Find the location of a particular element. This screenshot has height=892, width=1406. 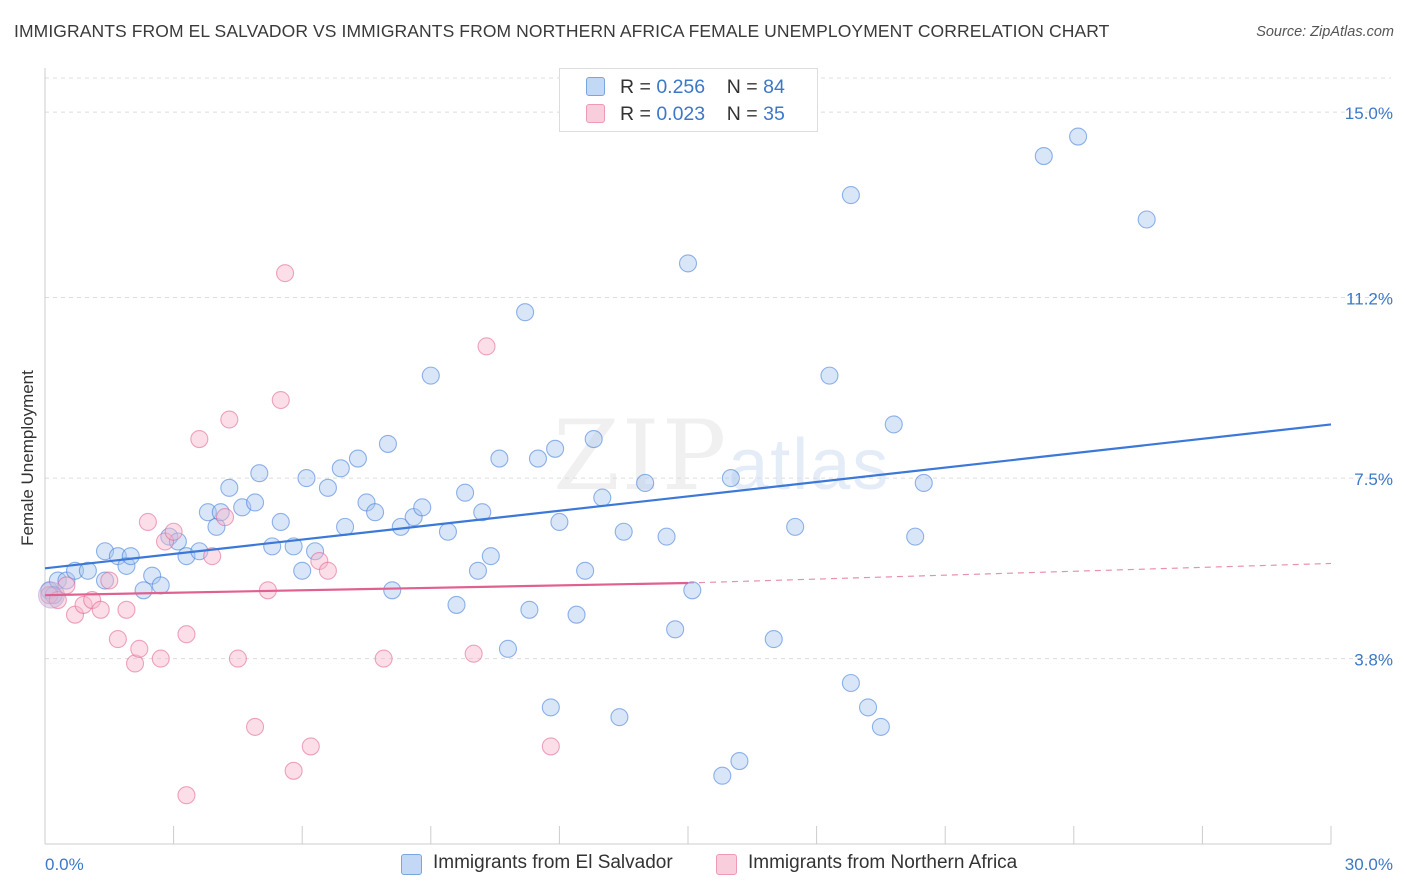

n-value: 35 is located at coordinates (774, 114).